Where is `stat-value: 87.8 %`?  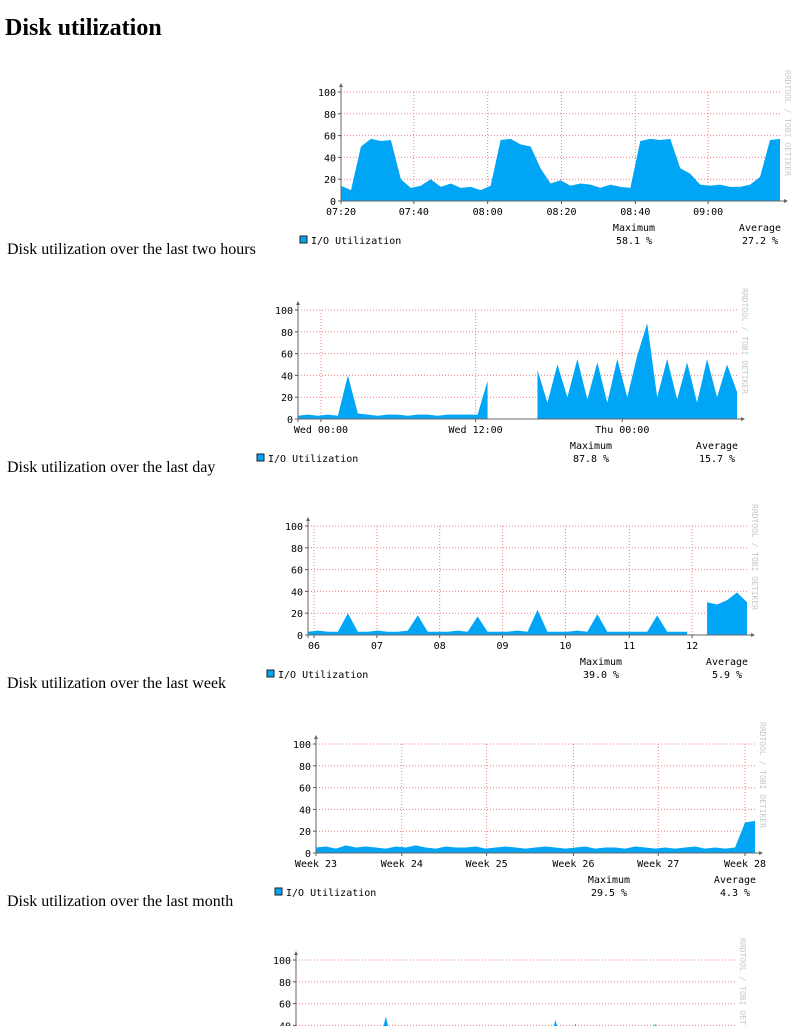
stat-value: 87.8 % is located at coordinates (591, 459).